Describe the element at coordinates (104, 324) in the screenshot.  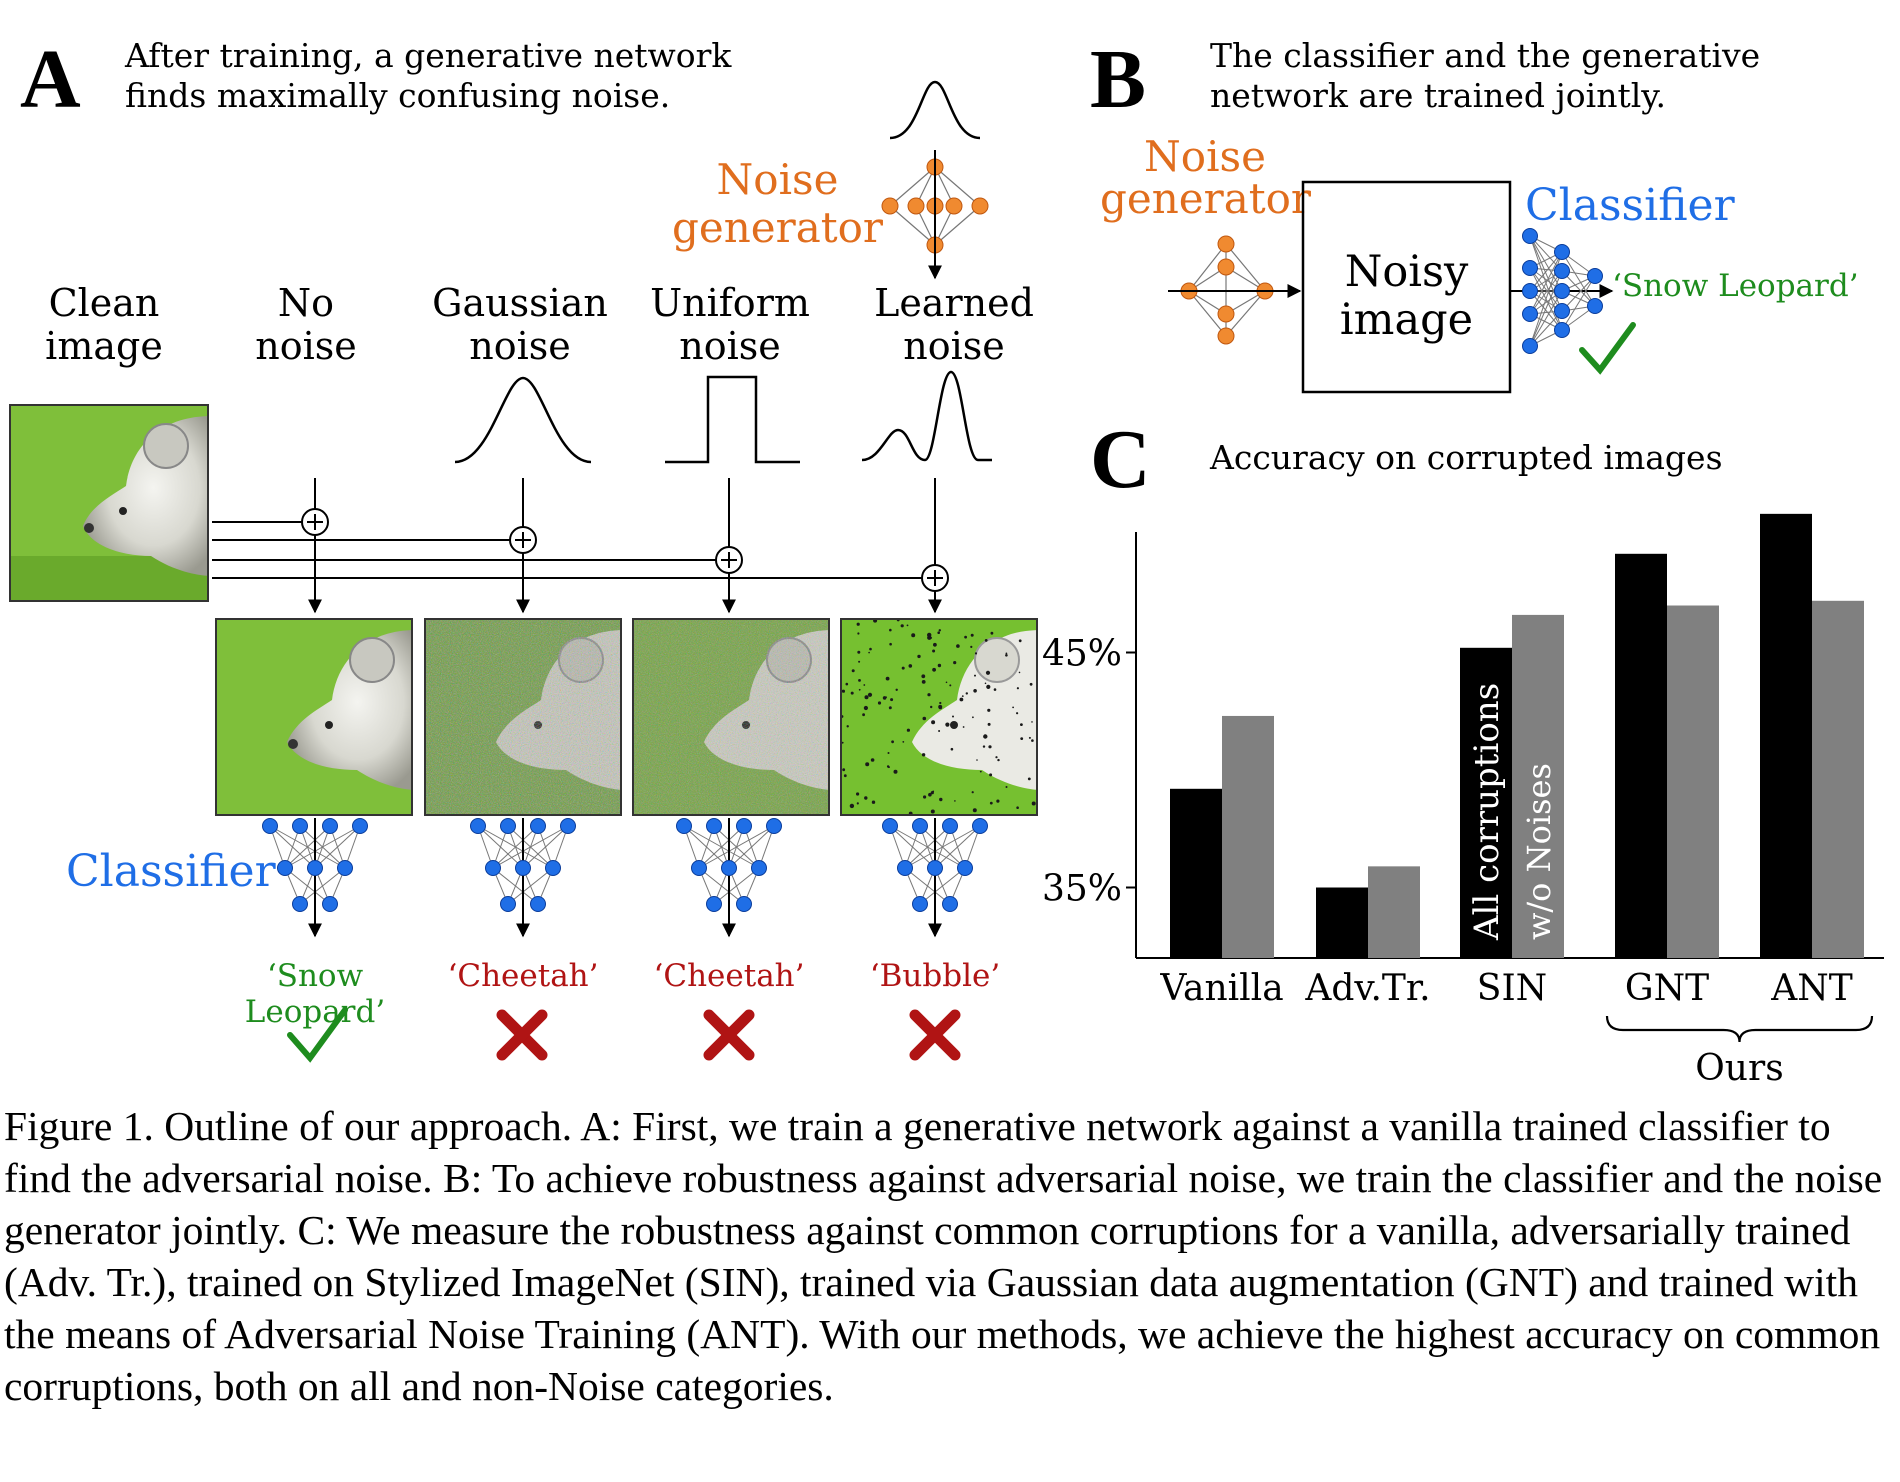
I see `heading-clean-image: Clean image` at that location.